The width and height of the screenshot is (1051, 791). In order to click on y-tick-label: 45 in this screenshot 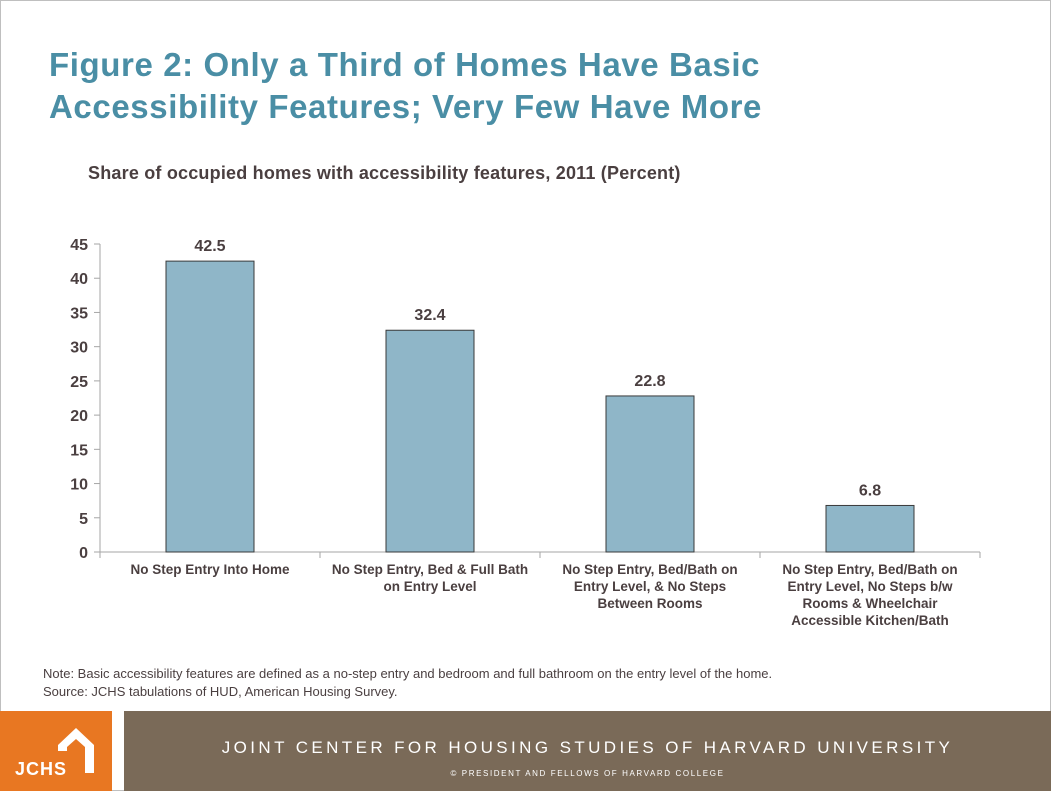, I will do `click(79, 245)`.